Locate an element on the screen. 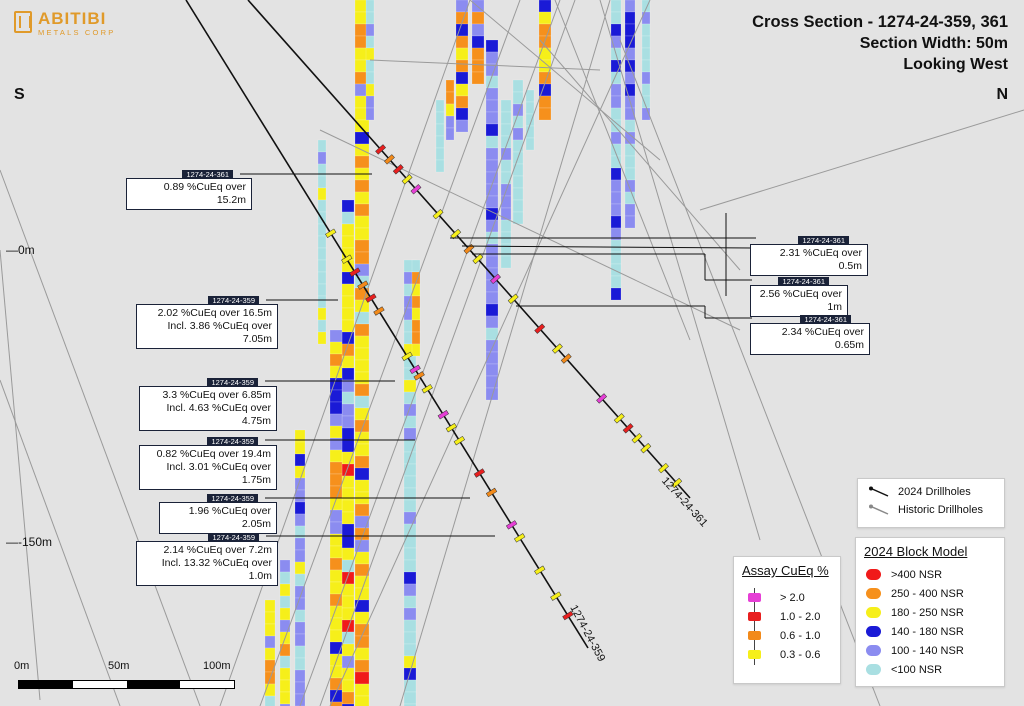 This screenshot has height=706, width=1024. callout-line: Incl. 3.01 %CuEq over 1.75m is located at coordinates (218, 473).